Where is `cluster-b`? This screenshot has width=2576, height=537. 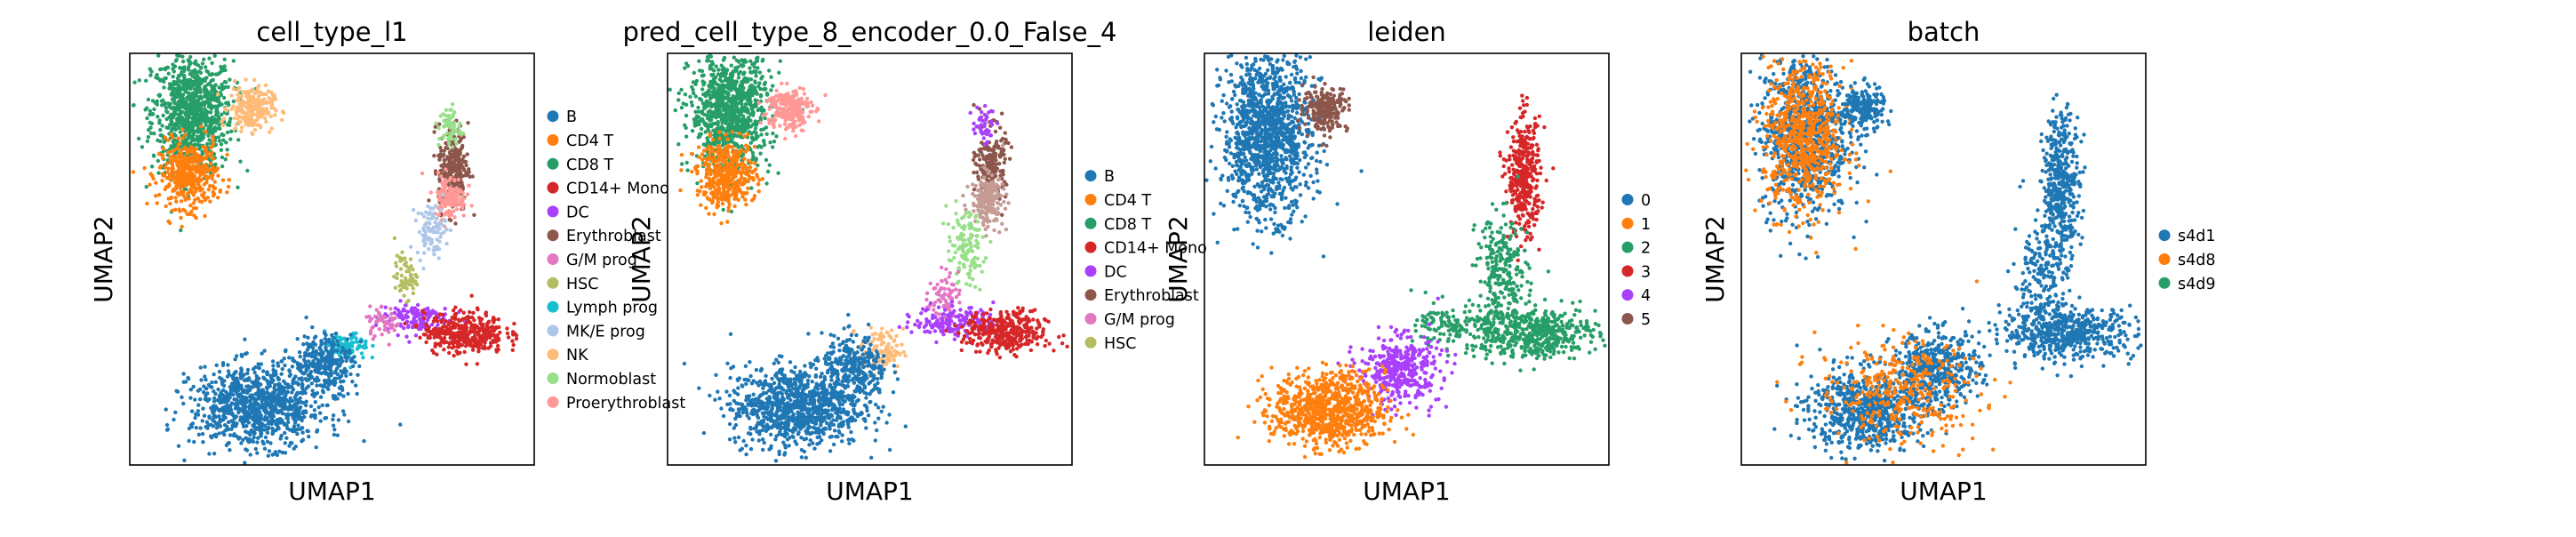
cluster-b is located at coordinates (283, 401).